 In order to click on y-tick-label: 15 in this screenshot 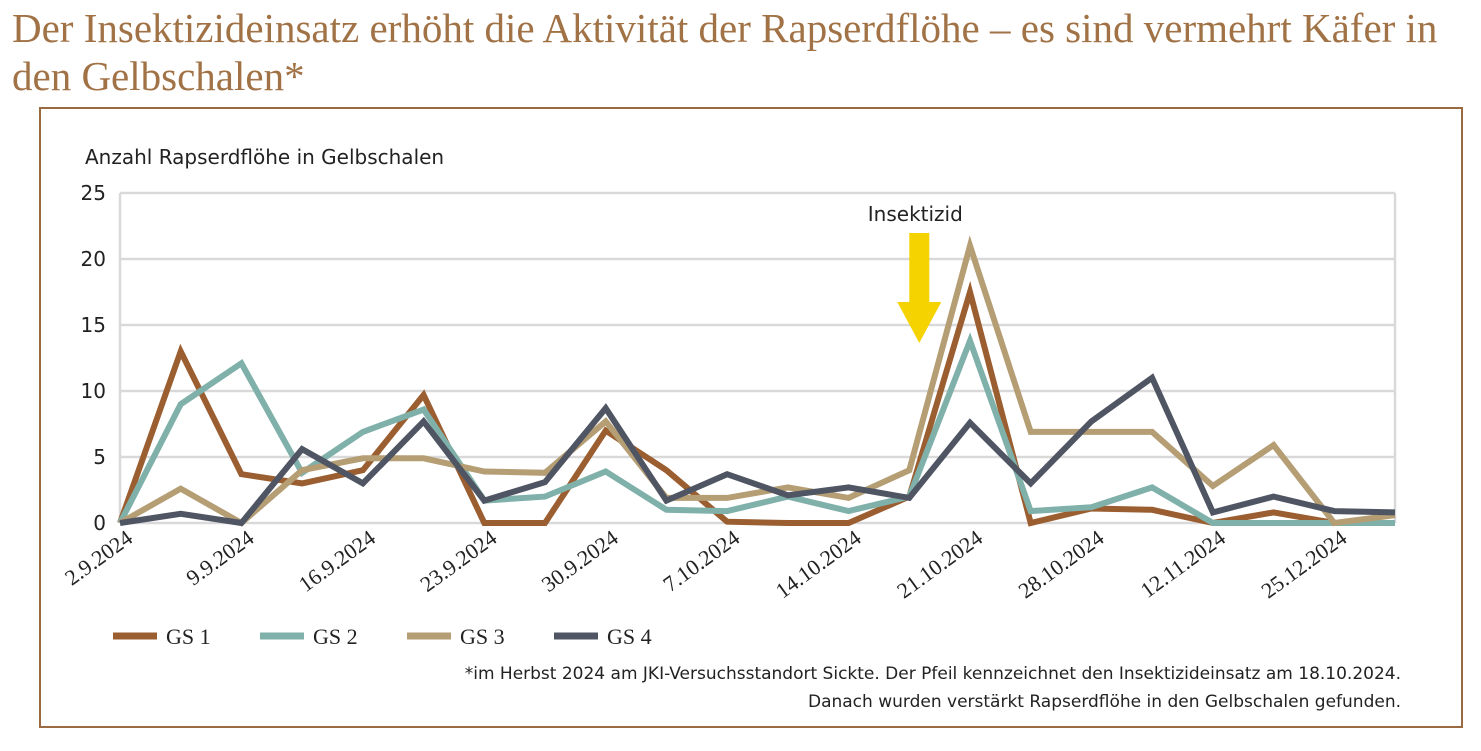, I will do `click(93, 325)`.